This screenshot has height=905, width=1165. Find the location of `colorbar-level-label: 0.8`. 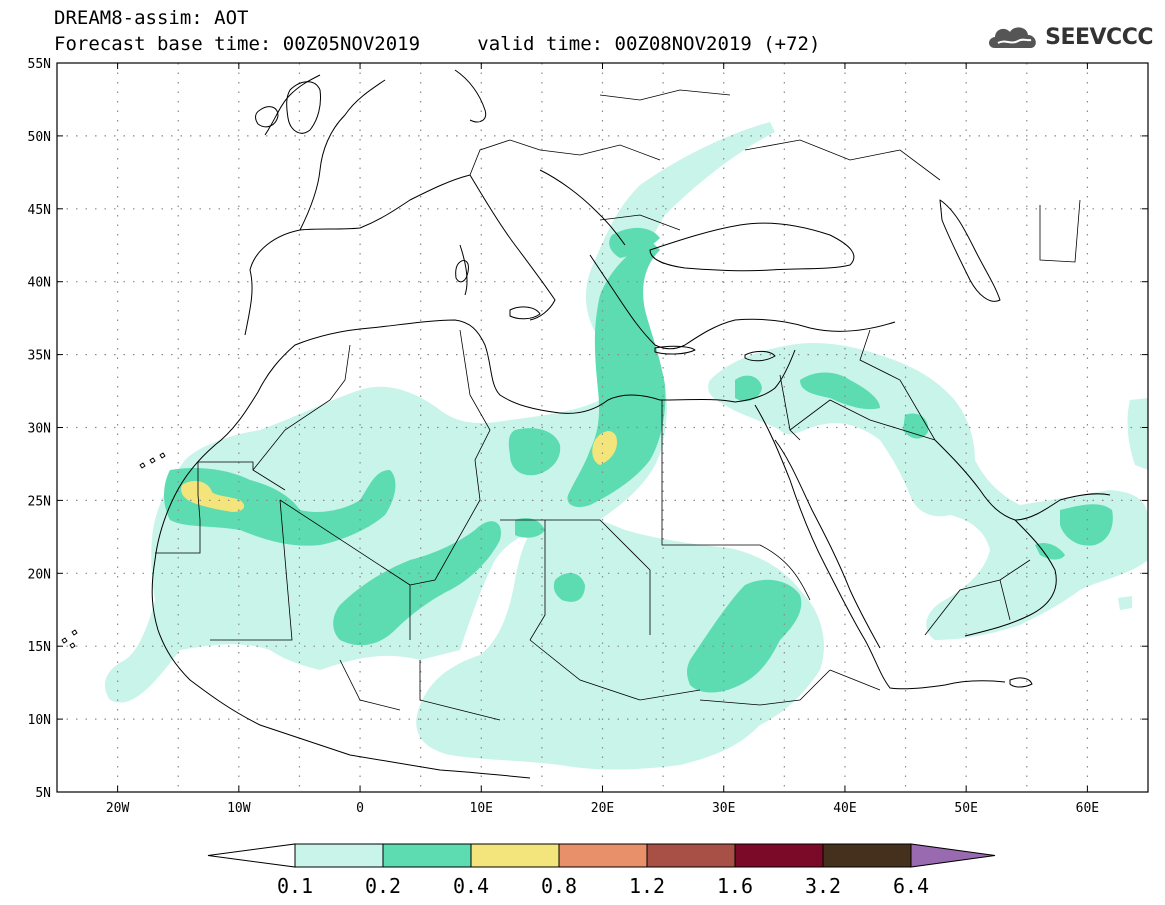

colorbar-level-label: 0.8 is located at coordinates (559, 886).